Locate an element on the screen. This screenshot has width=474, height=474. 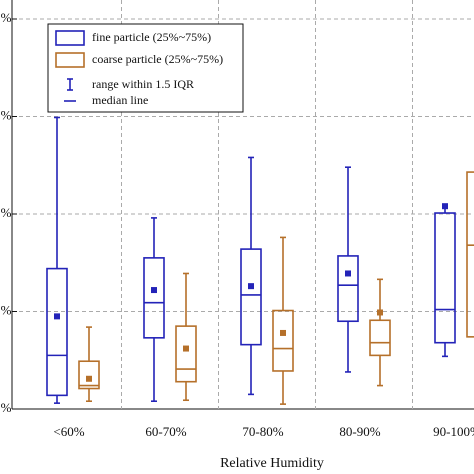
x-tick-label: 90-100% is located at coordinates (453, 431).